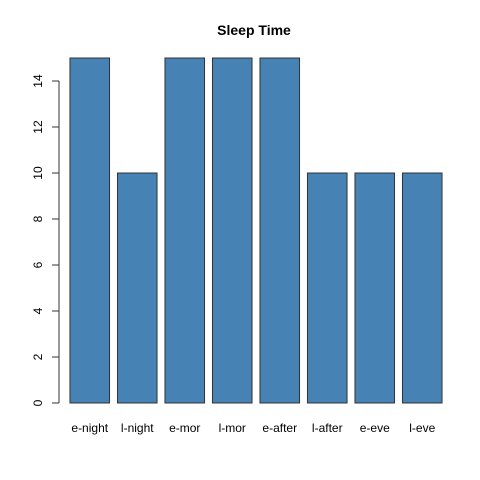  What do you see at coordinates (38, 356) in the screenshot?
I see `y-tick-label: 2` at bounding box center [38, 356].